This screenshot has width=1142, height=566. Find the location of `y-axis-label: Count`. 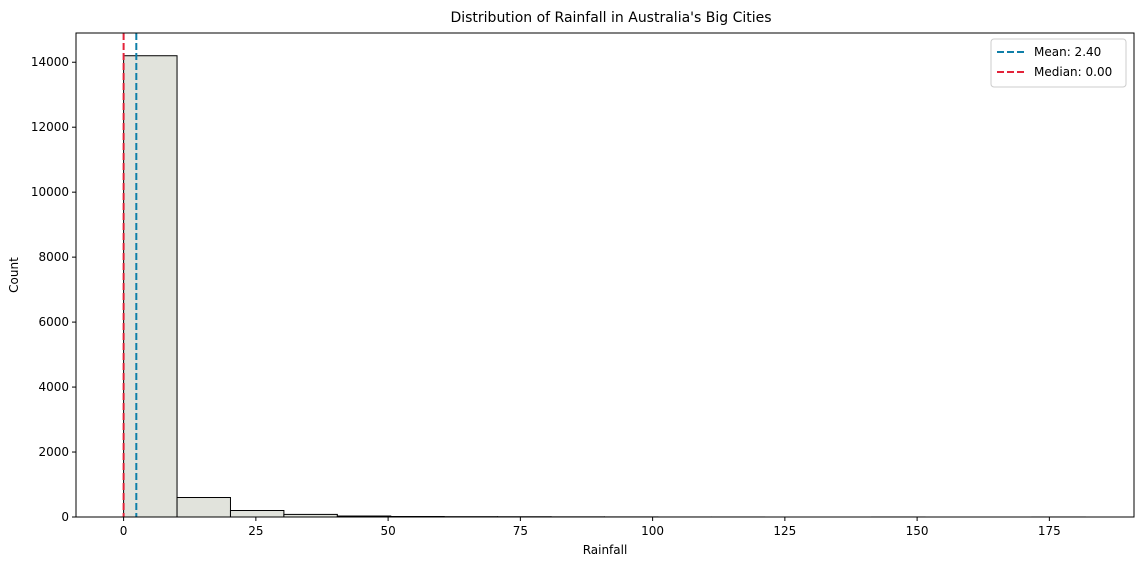

y-axis-label: Count is located at coordinates (14, 275).